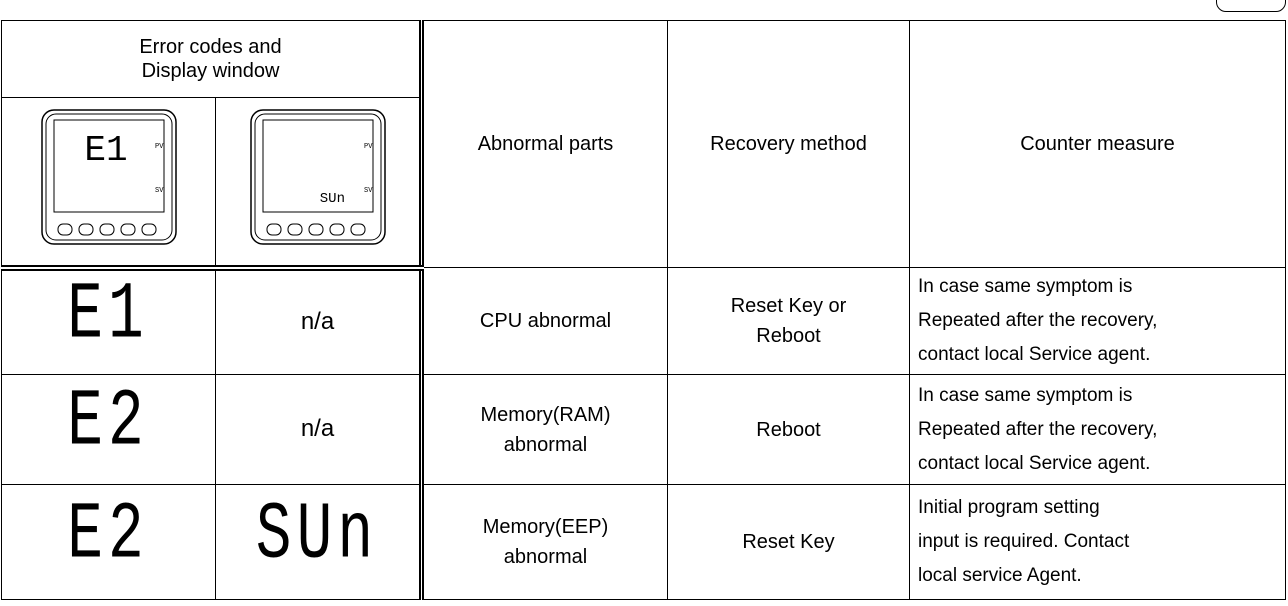 Image resolution: width=1288 pixels, height=606 pixels. I want to click on display-icon-cell: SUn PV SV, so click(319, 184).